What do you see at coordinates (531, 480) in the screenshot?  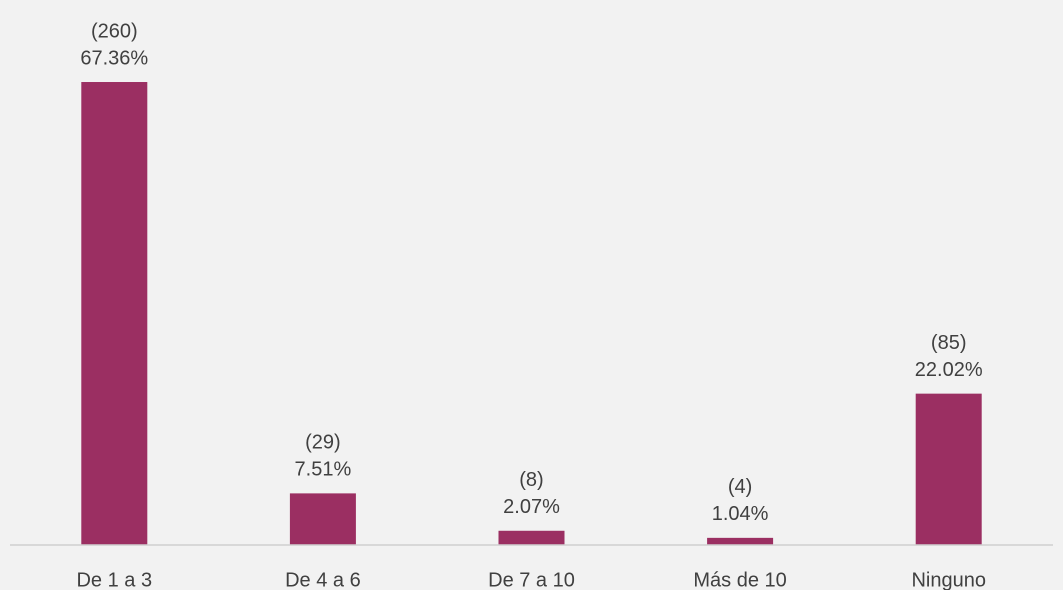 I see `count-label: (8)` at bounding box center [531, 480].